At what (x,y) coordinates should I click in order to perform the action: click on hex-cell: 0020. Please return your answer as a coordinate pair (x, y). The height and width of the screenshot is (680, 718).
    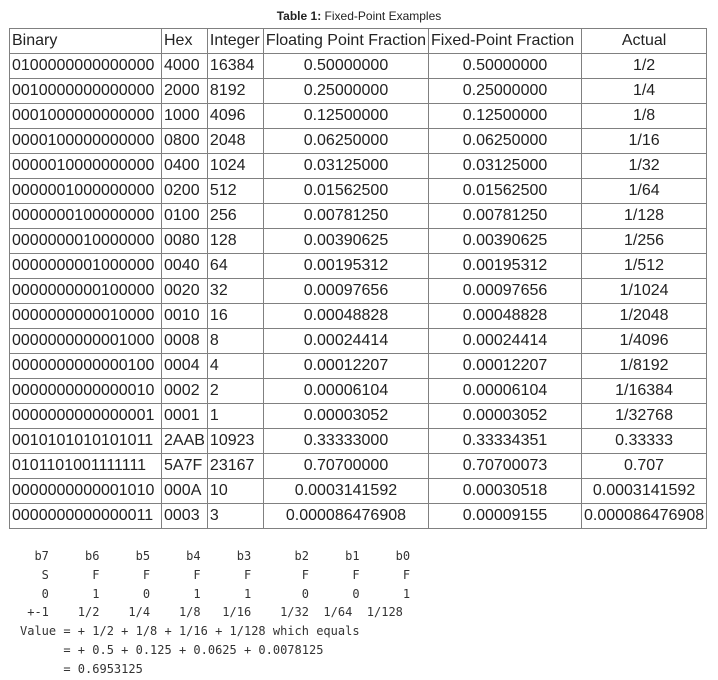
    Looking at the image, I should click on (184, 291).